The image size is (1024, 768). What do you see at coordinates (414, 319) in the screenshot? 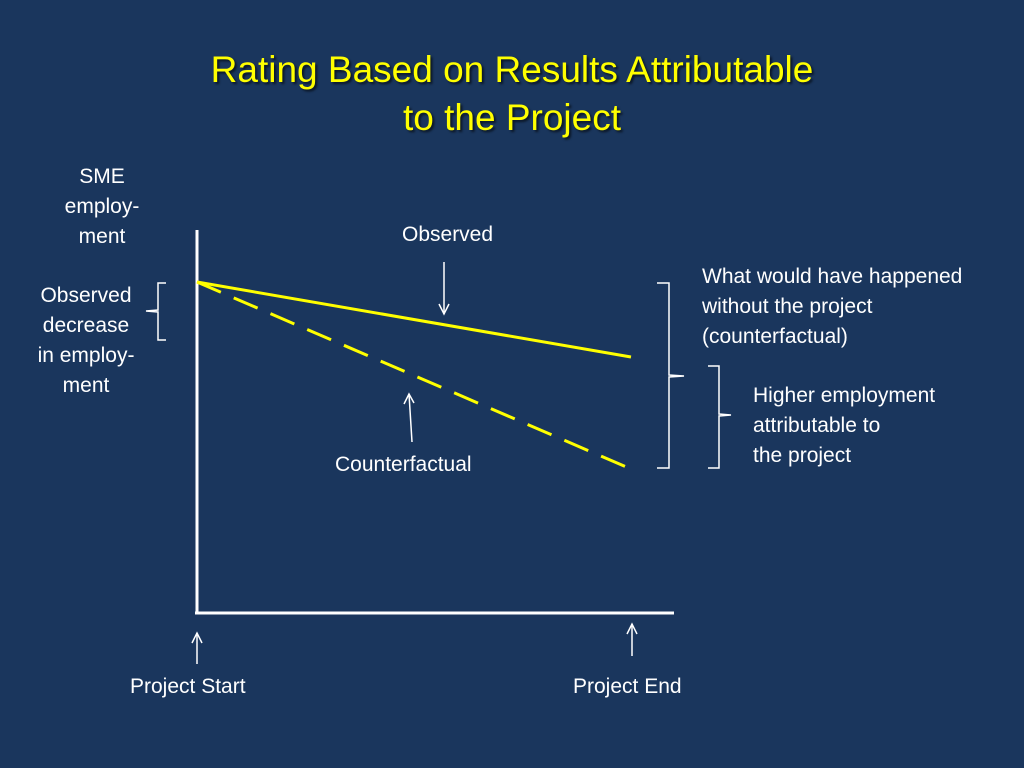
I see `observed-line` at bounding box center [414, 319].